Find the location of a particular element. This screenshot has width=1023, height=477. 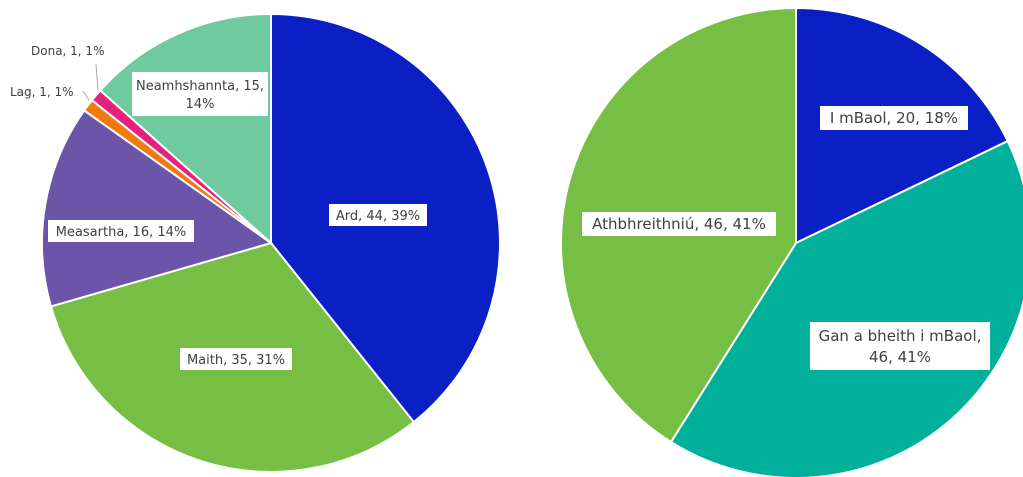

data-label-maith: Maith, 35, 31% is located at coordinates (236, 360).